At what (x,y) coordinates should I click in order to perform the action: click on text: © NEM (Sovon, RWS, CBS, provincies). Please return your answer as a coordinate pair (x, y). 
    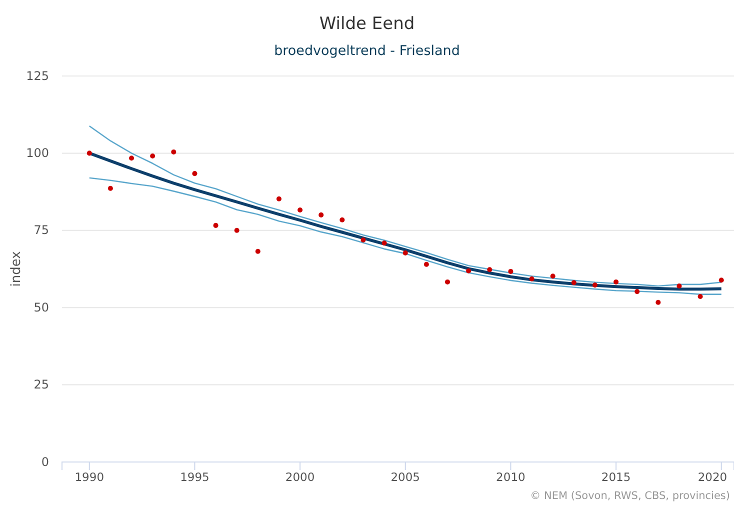
    Looking at the image, I should click on (630, 496).